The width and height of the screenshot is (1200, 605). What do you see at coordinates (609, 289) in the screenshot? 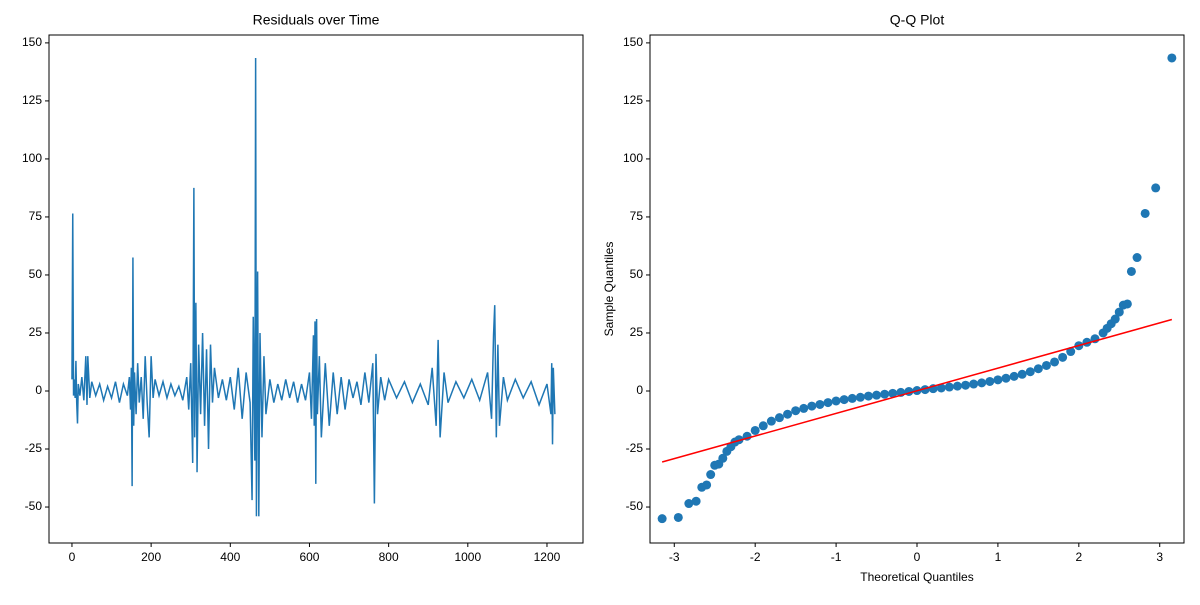
I see `y-axis-label: Sample Quantiles` at bounding box center [609, 289].